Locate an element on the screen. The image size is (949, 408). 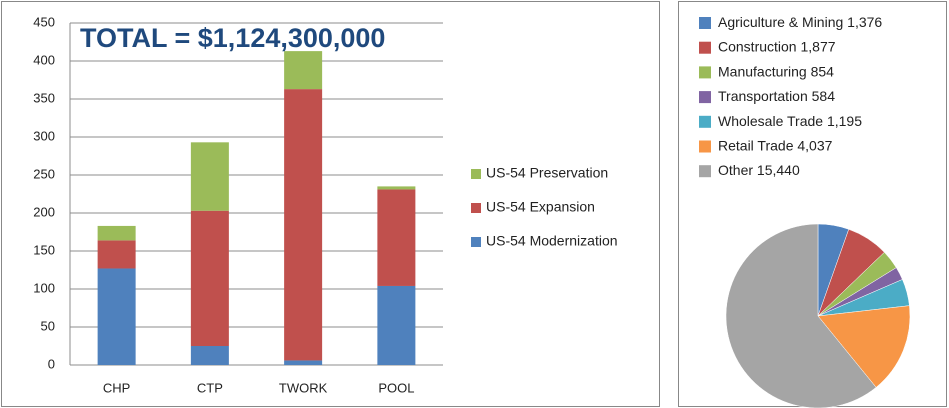
x-tick-label: CTP is located at coordinates (210, 387).